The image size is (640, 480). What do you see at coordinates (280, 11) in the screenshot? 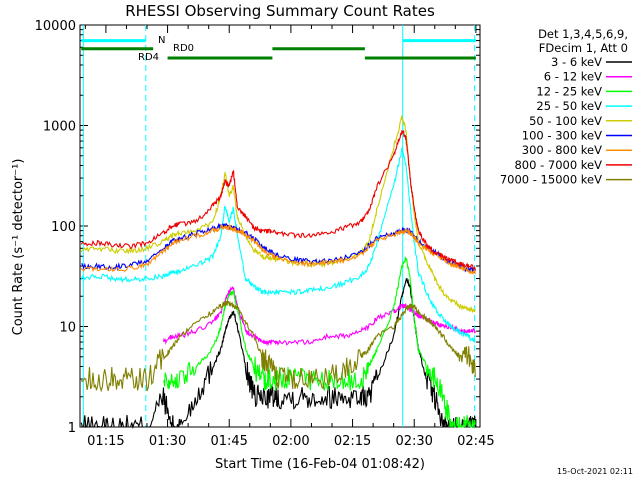
I see `chart-title: RHESSI Observing Summary Count Rates` at bounding box center [280, 11].